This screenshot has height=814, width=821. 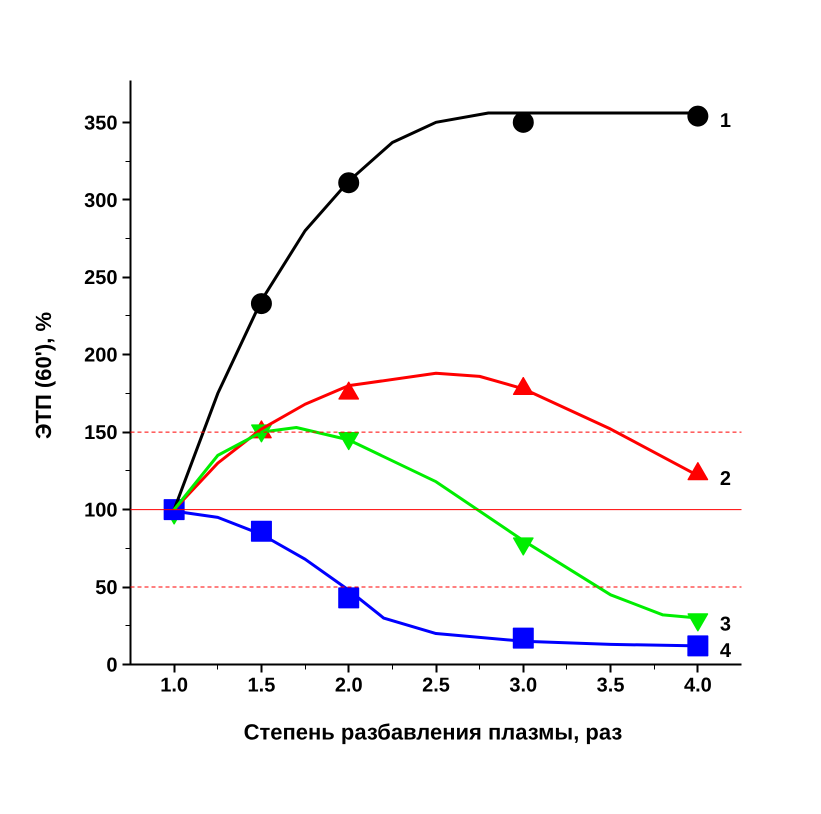 What do you see at coordinates (523, 685) in the screenshot?
I see `x-tick-label: 3.0` at bounding box center [523, 685].